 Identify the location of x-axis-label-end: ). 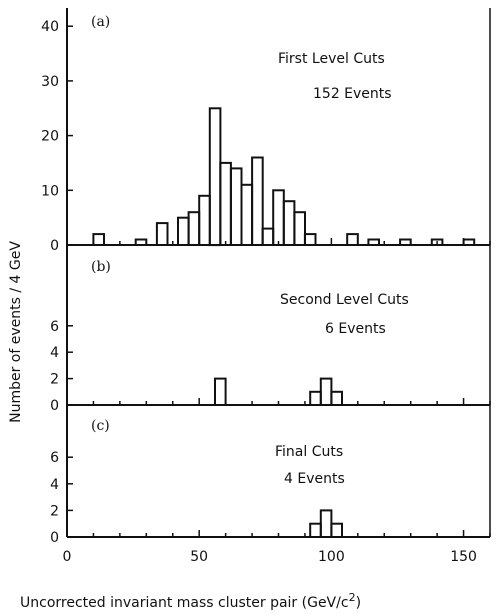
(358, 603).